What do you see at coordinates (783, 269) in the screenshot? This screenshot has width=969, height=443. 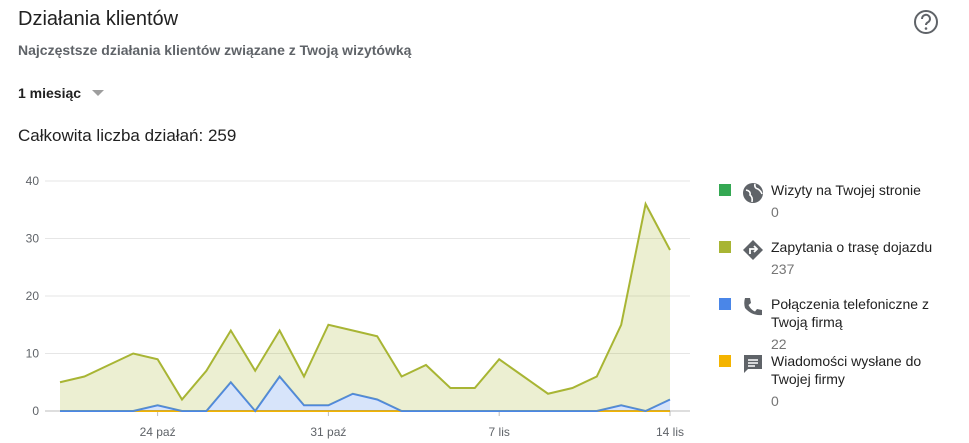 I see `legend-total: 237` at bounding box center [783, 269].